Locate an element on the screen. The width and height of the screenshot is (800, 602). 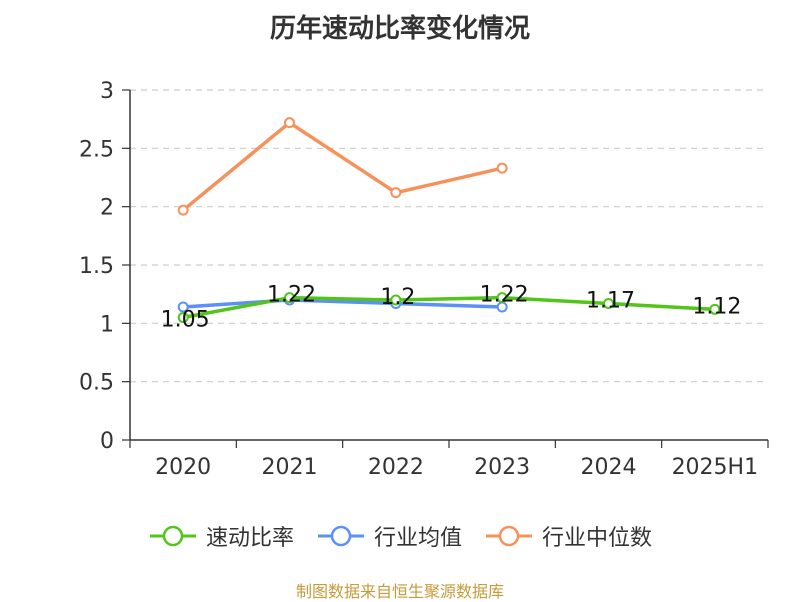
legend-item-industry-median: 行业中位数 is located at coordinates (568, 536).